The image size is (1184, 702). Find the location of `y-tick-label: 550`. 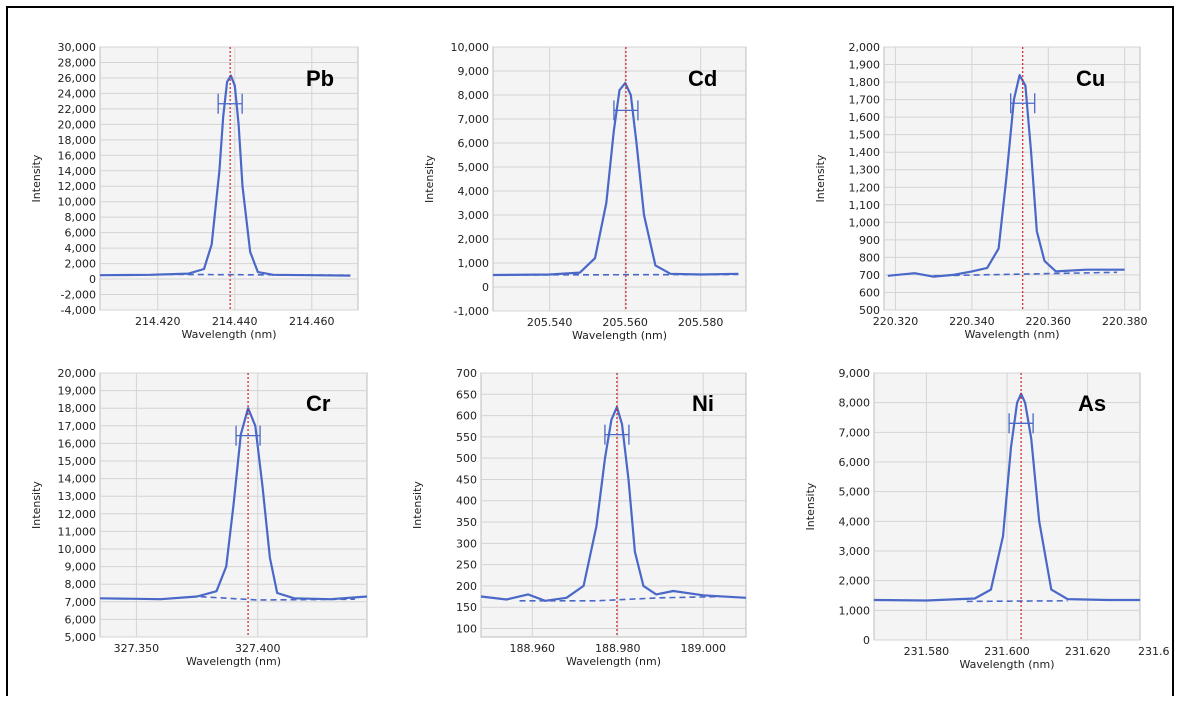

y-tick-label: 550 is located at coordinates (466, 437).